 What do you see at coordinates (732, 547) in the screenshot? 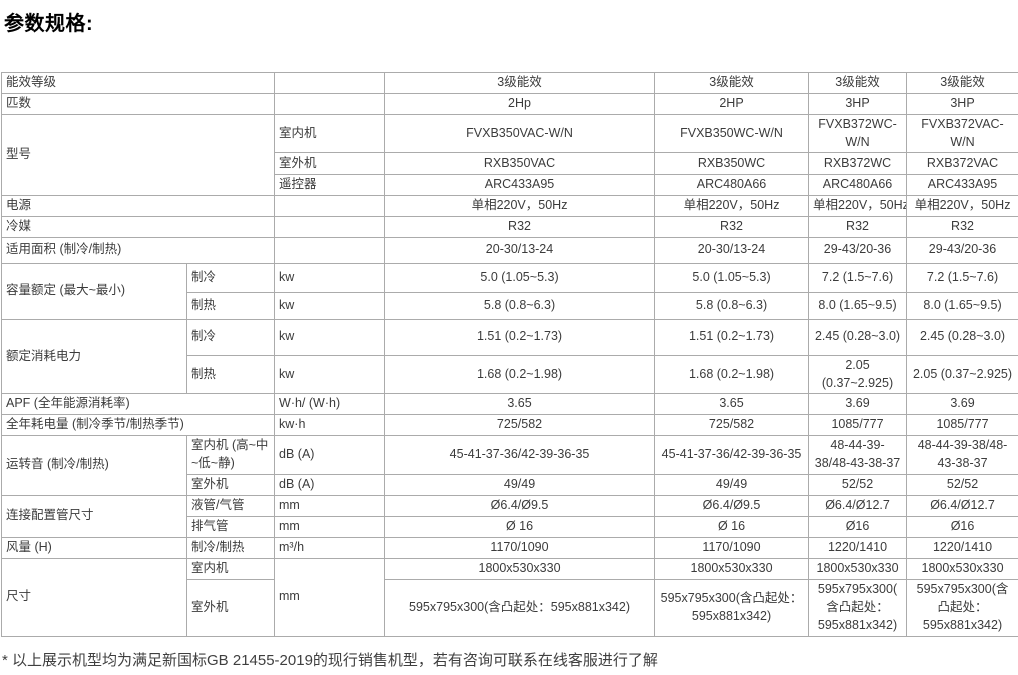
I see `spec-value: 1170/1090` at bounding box center [732, 547].